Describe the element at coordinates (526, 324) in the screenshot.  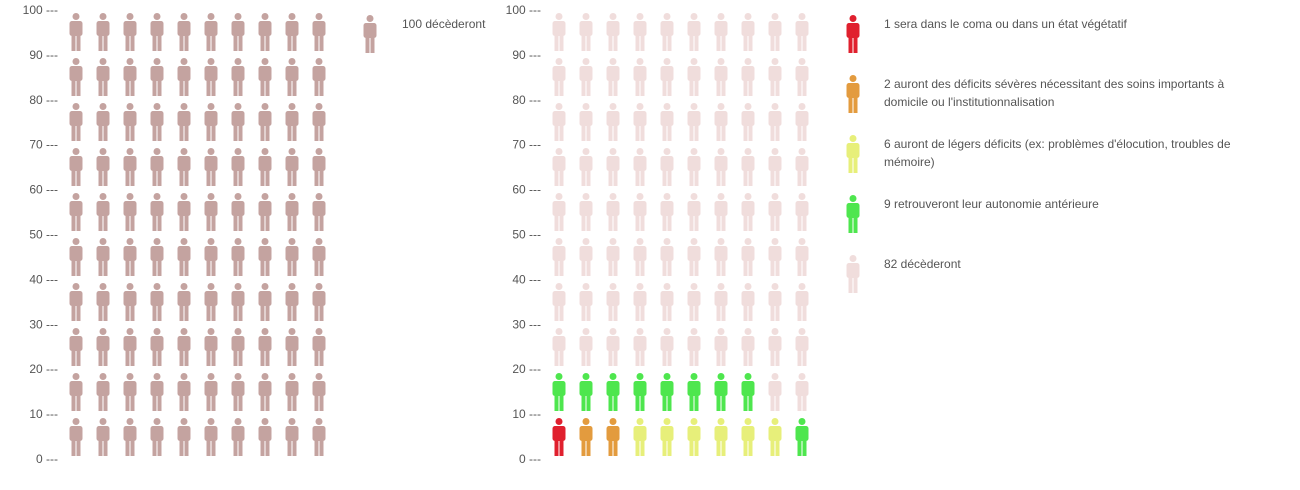
I see `y-tick-label-30: 30 ---` at that location.